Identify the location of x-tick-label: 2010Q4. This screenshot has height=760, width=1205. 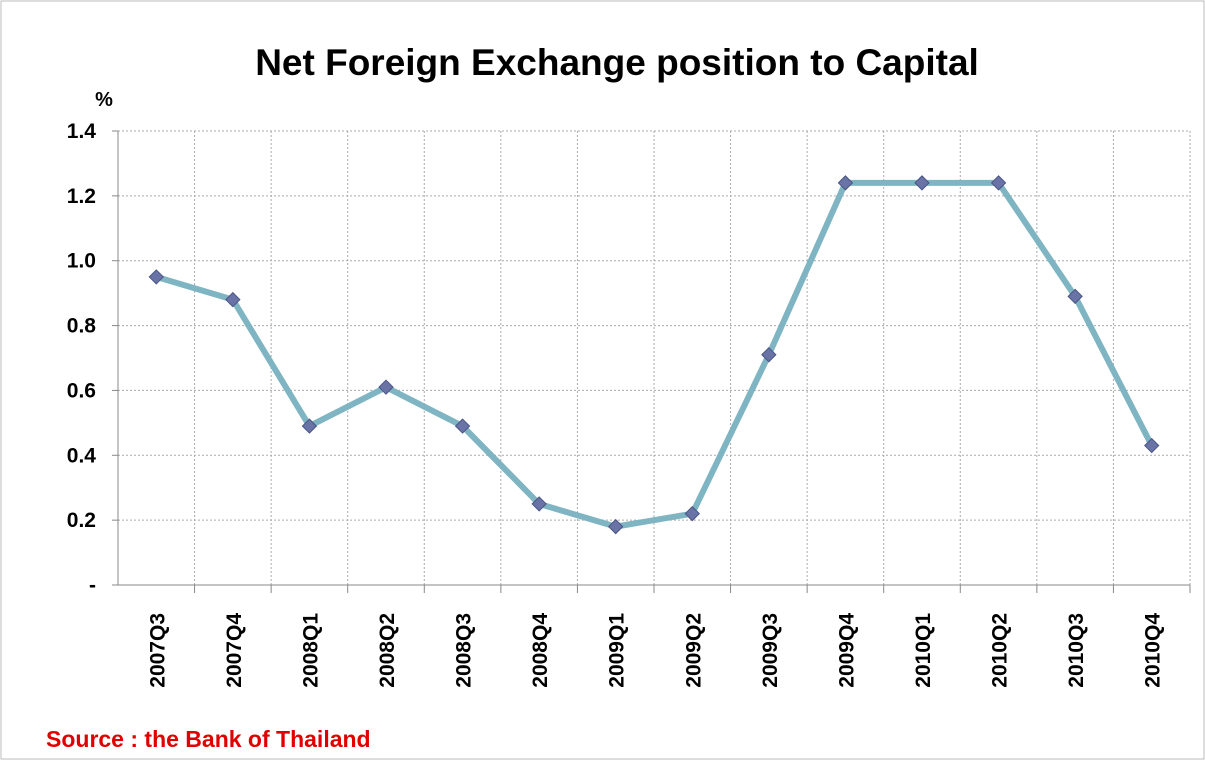
(1153, 650).